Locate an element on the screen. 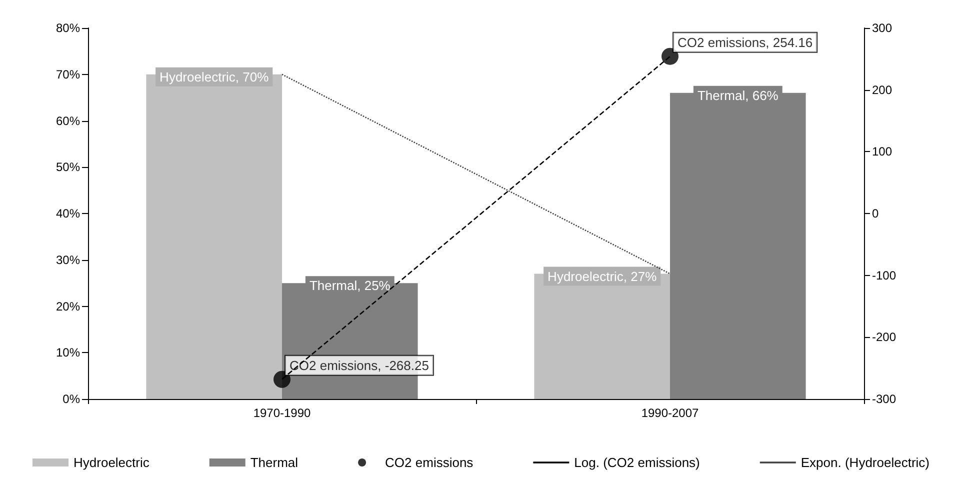 The width and height of the screenshot is (962, 487). legend-label: CO2 emissions is located at coordinates (429, 462).